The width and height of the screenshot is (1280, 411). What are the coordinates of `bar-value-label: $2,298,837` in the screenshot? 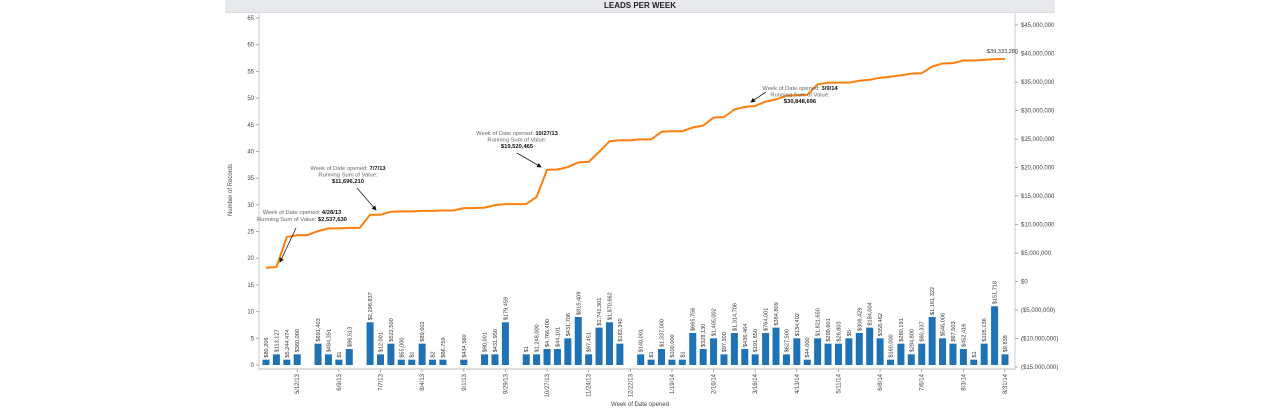 It's located at (371, 306).